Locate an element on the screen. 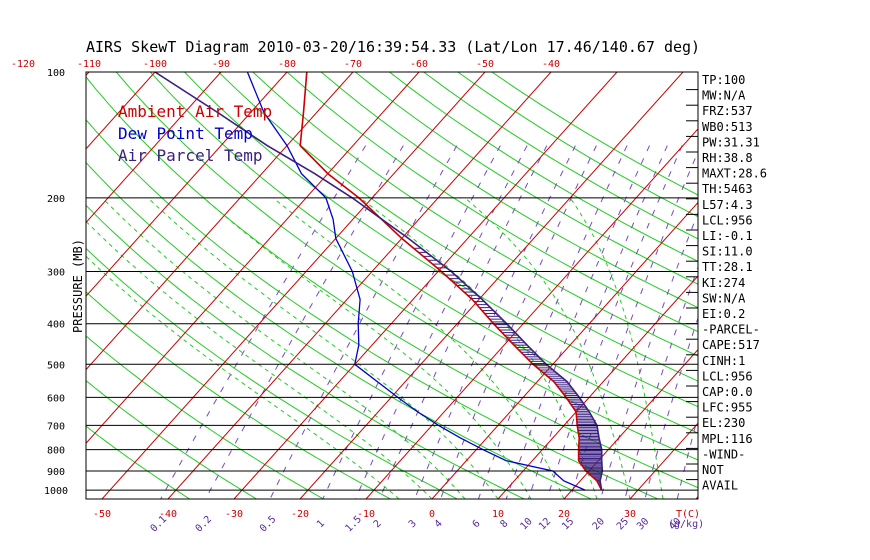 Image resolution: width=870 pixels, height=560 pixels. mixing-ratio-unit: (g/kg) is located at coordinates (686, 524).